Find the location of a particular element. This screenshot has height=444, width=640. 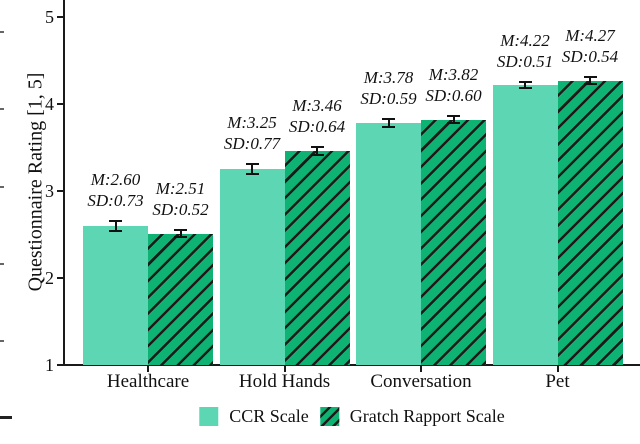

y-tick-label: 3 is located at coordinates (49, 191).